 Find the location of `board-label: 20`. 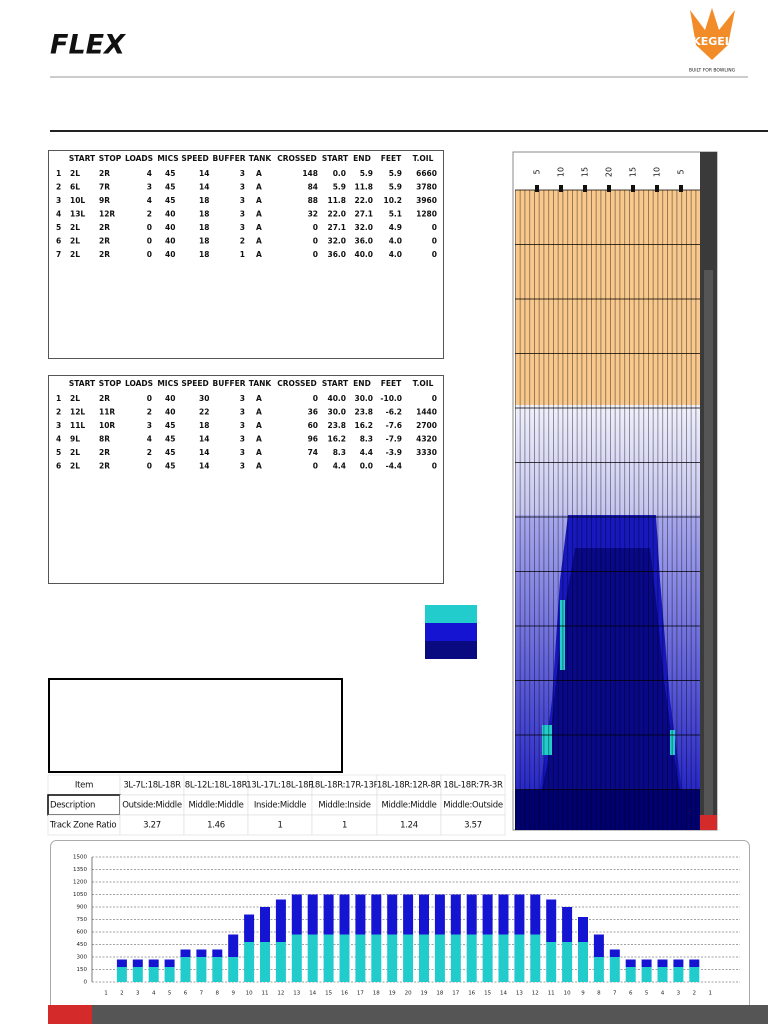

board-label: 20 is located at coordinates (609, 172).